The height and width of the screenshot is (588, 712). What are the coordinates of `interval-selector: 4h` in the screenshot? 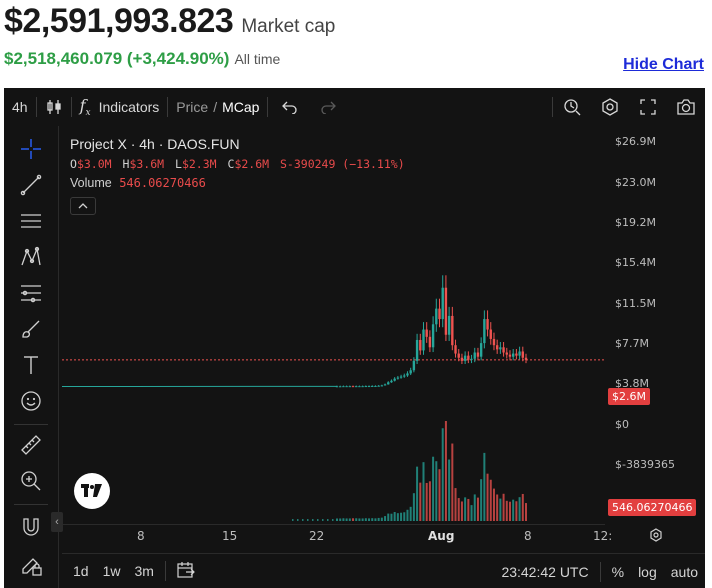 It's located at (20, 107).